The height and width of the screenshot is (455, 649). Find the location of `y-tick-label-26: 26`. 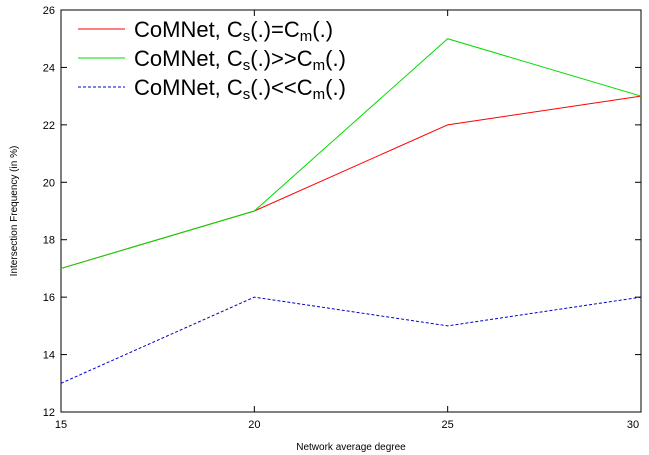

y-tick-label-26: 26 is located at coordinates (49, 11).